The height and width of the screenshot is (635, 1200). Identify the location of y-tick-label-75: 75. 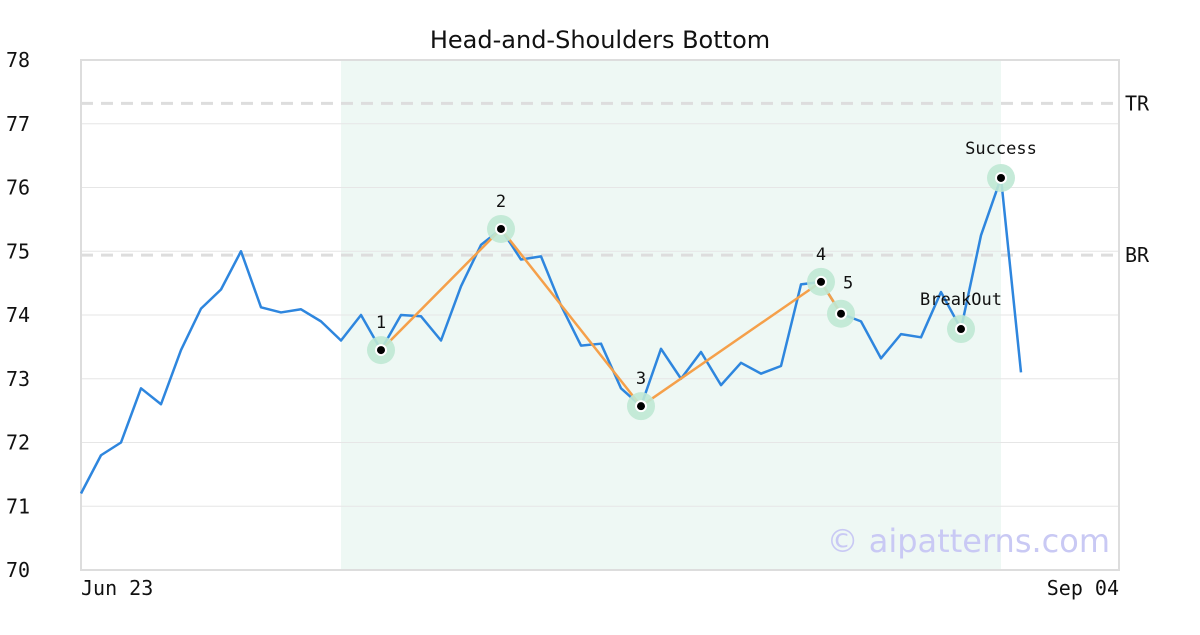
(18, 251).